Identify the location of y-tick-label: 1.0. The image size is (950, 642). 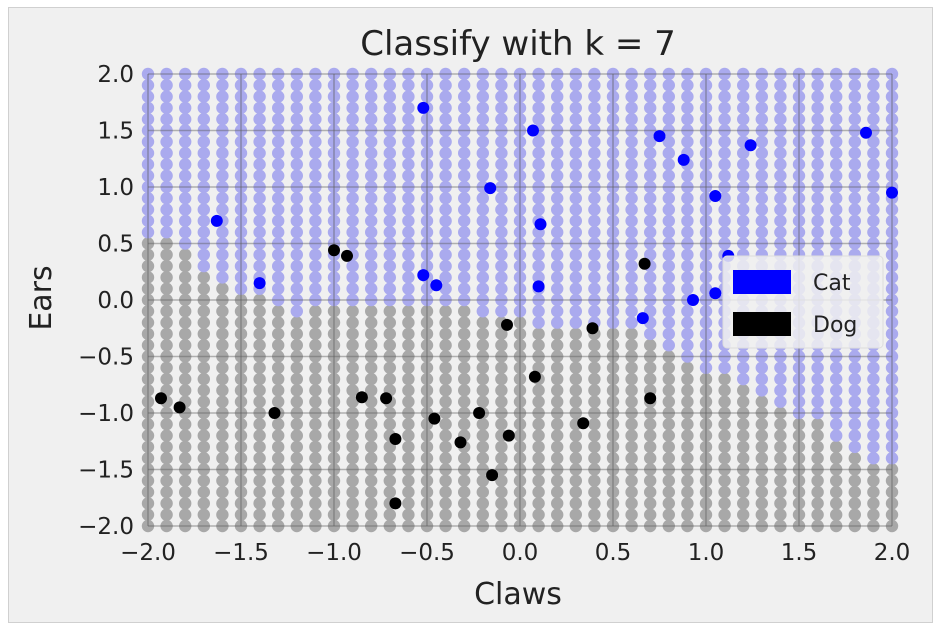
(115, 188).